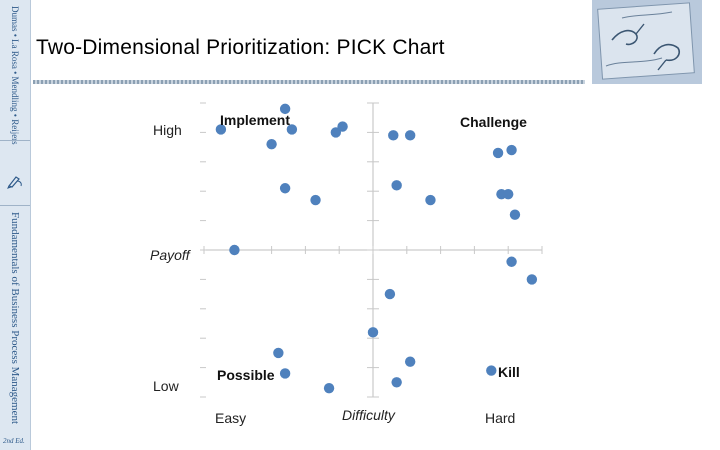 Image resolution: width=720 pixels, height=450 pixels. I want to click on quadrant-label-challenge: Challenge, so click(493, 122).